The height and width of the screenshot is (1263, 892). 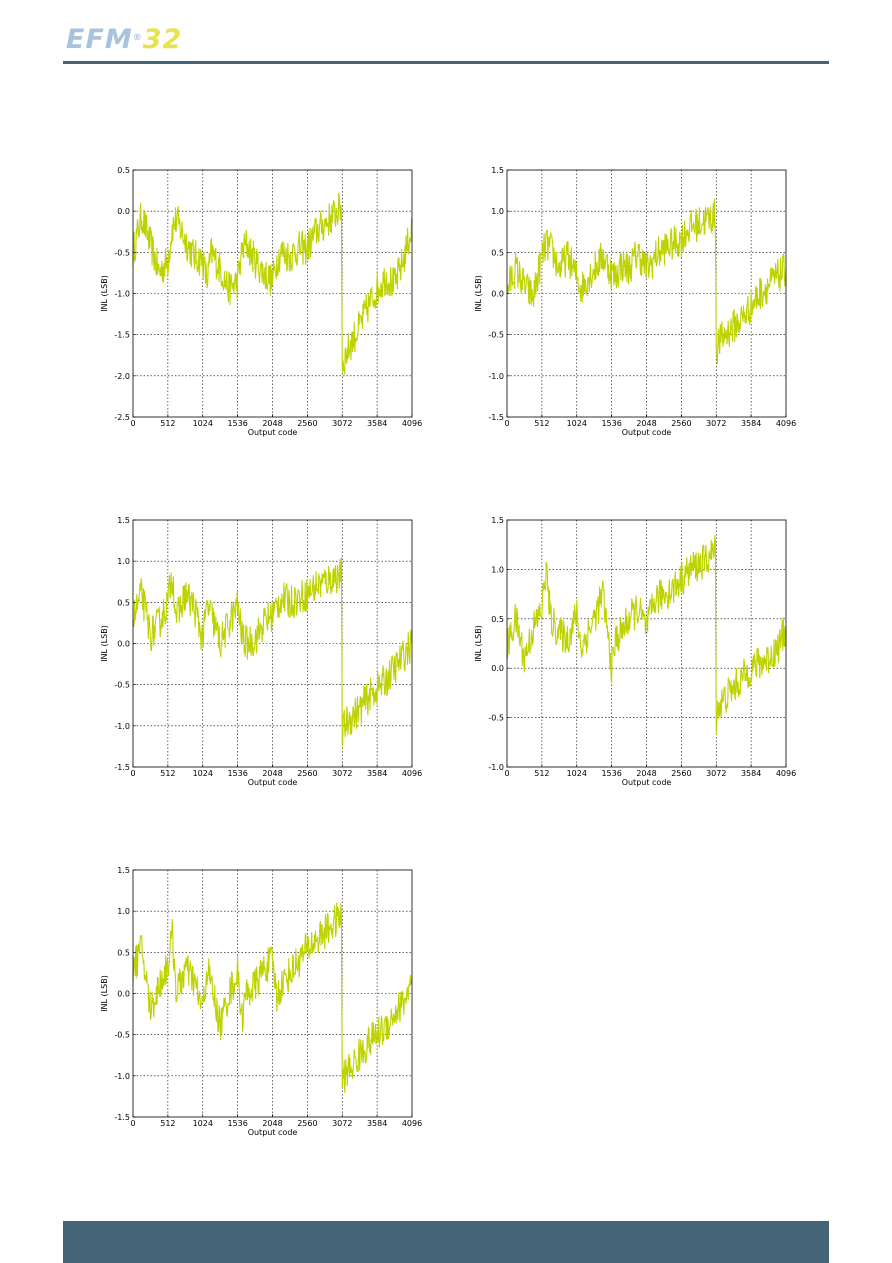 I want to click on logo-text: EFM, so click(x=99, y=39).